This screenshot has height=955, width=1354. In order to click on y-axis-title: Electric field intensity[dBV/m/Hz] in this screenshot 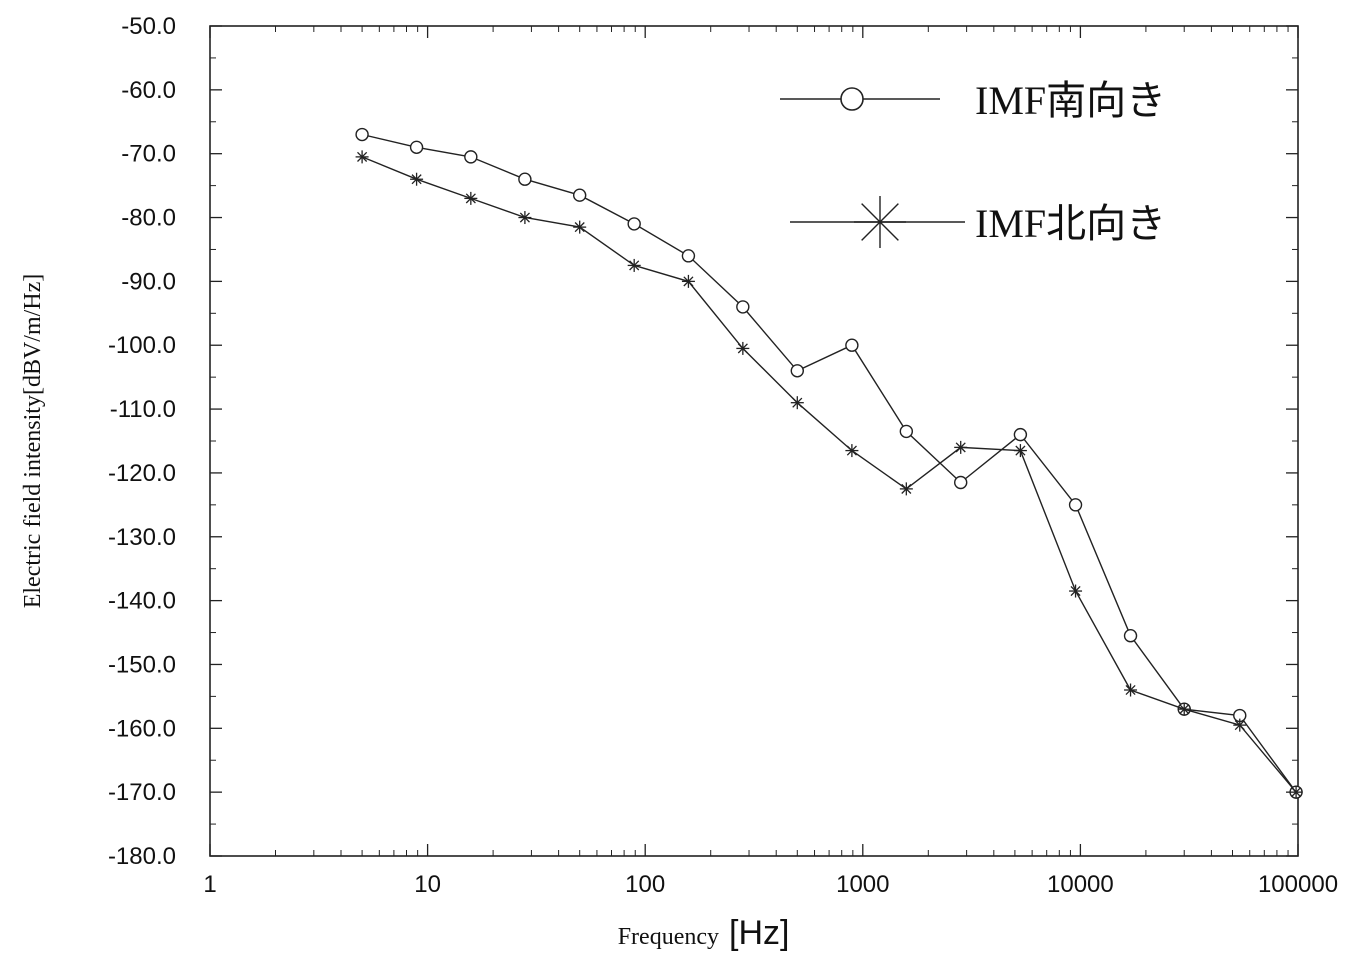, I will do `click(33, 441)`.